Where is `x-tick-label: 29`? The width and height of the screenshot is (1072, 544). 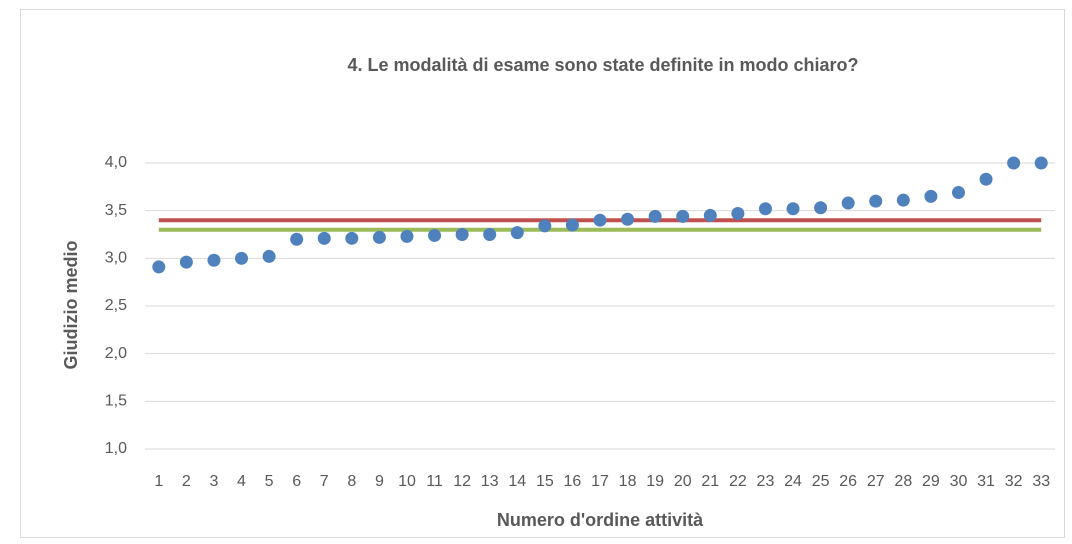 x-tick-label: 29 is located at coordinates (931, 481).